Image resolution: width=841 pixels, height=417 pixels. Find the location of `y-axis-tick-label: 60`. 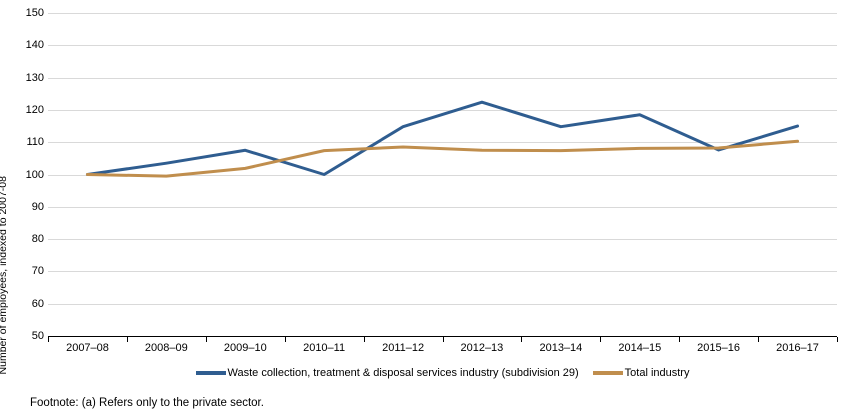

y-axis-tick-label: 60 is located at coordinates (37, 303).